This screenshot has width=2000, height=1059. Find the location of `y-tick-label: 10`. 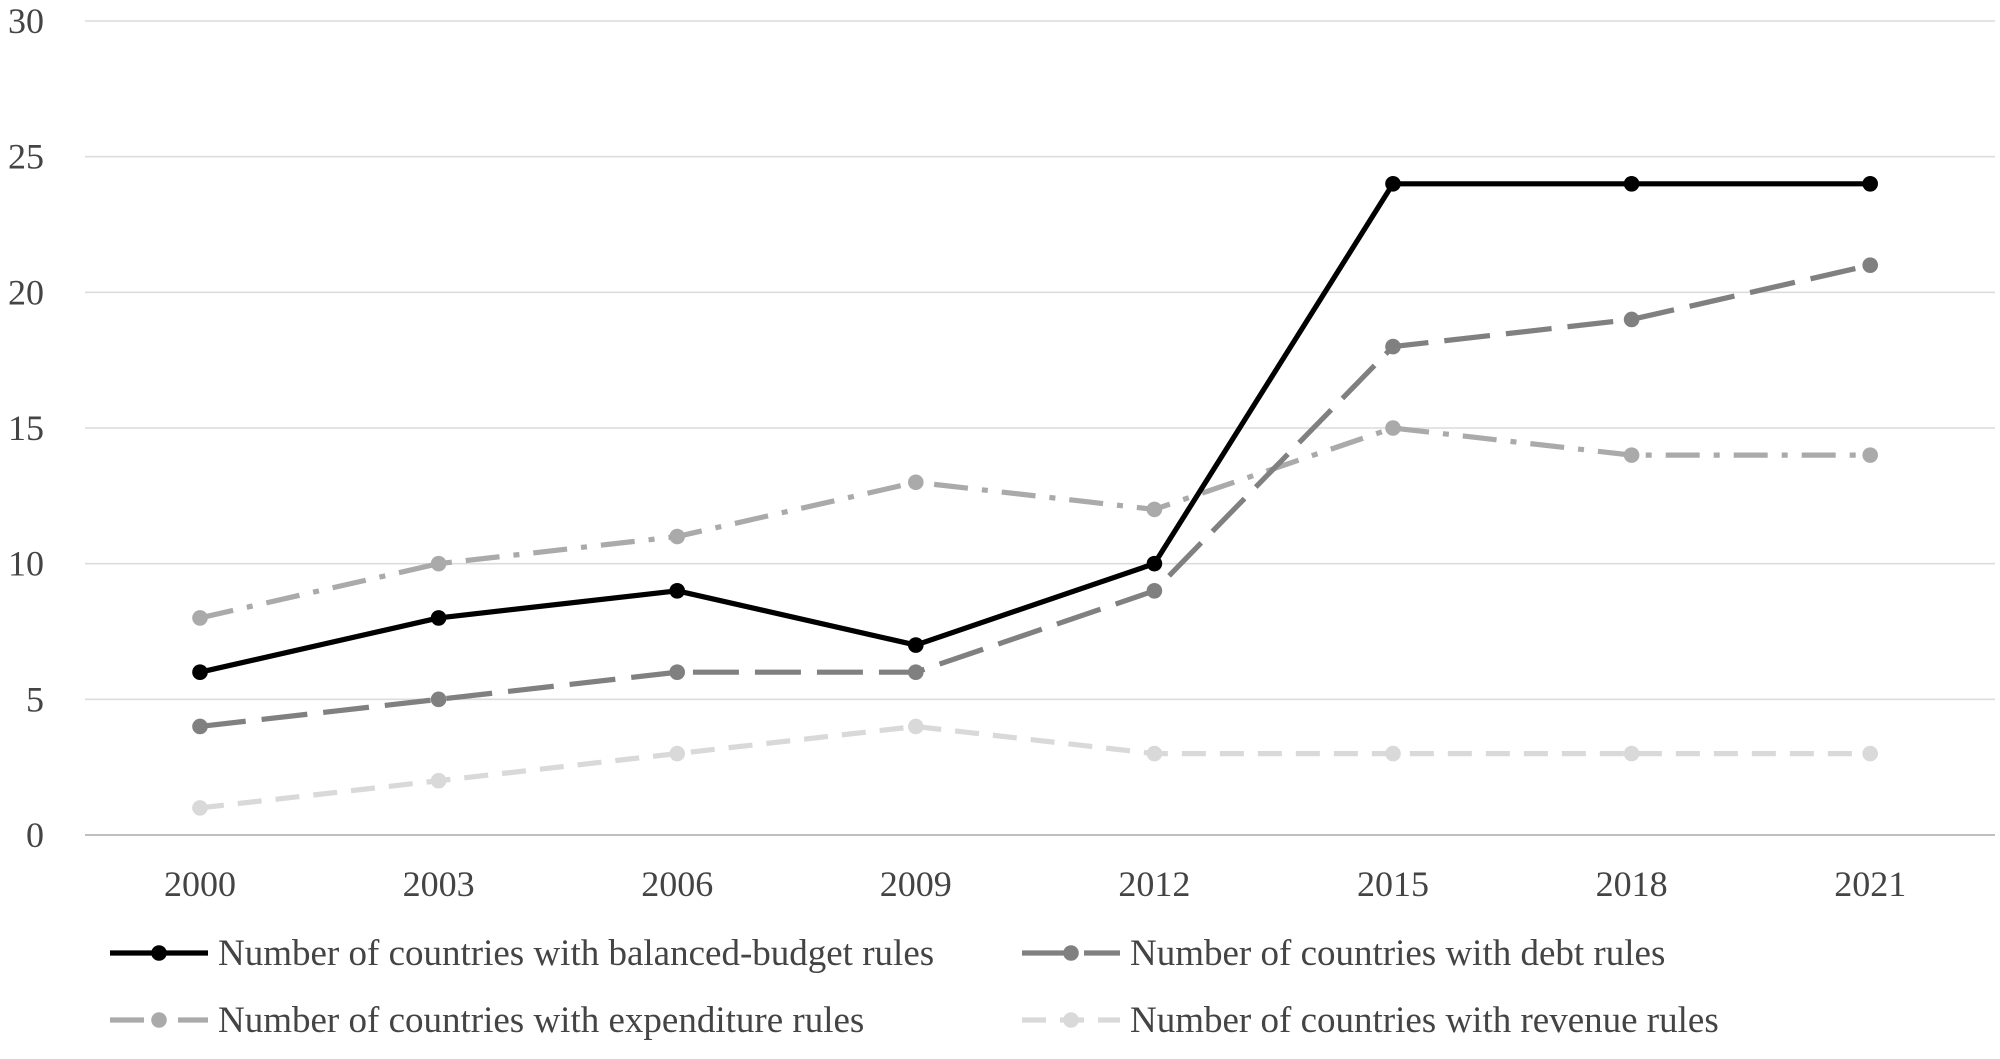

y-tick-label: 10 is located at coordinates (26, 564).